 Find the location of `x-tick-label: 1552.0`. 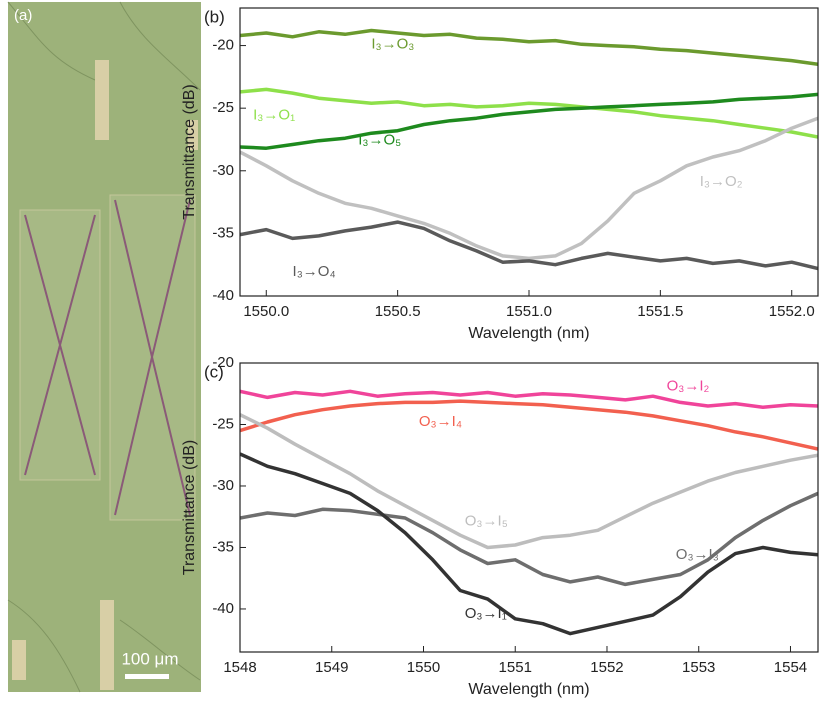

x-tick-label: 1552.0 is located at coordinates (792, 311).